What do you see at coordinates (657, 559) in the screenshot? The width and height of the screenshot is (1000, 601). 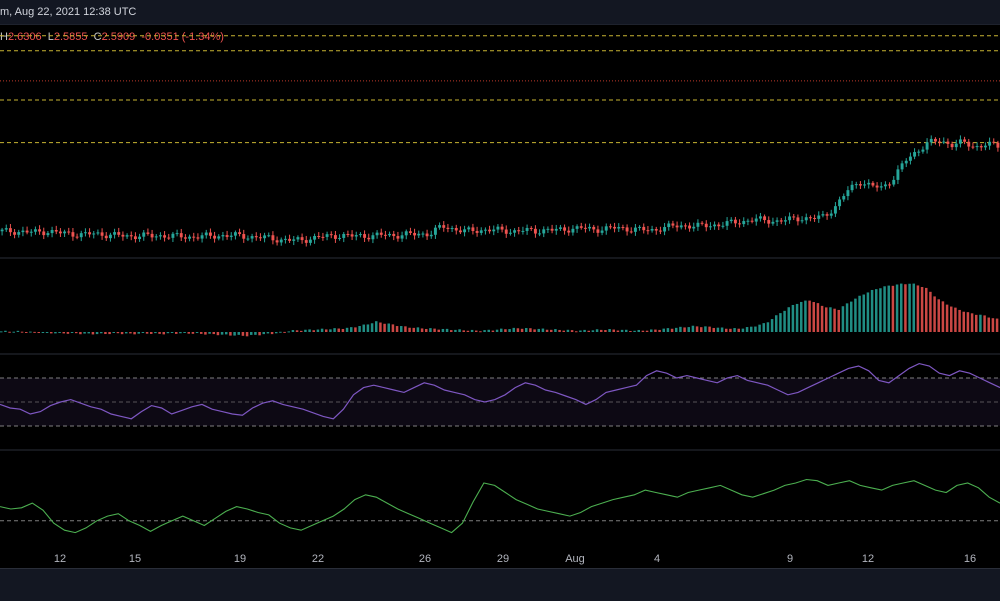 I see `x-tick-label: 4` at bounding box center [657, 559].